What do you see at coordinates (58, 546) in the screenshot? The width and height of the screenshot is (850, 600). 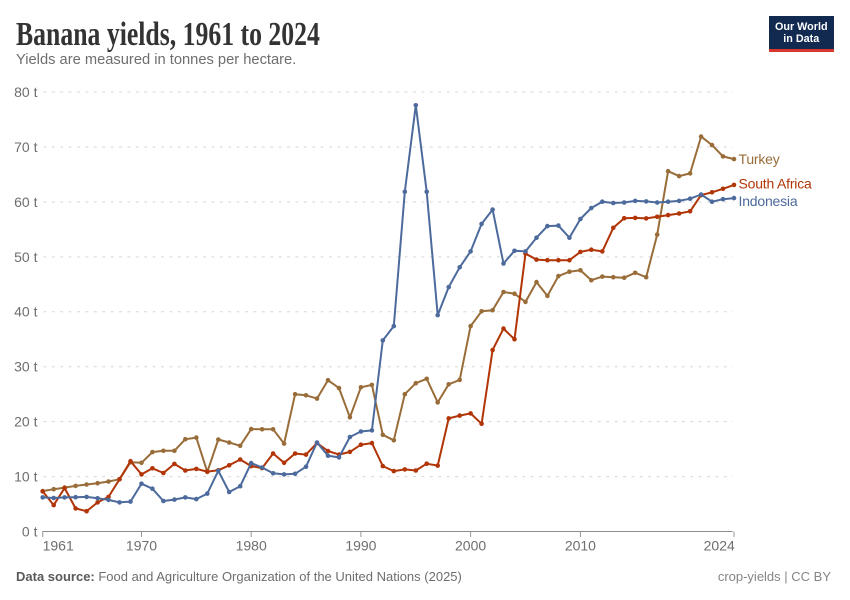 I see `svg-text: 1961` at bounding box center [58, 546].